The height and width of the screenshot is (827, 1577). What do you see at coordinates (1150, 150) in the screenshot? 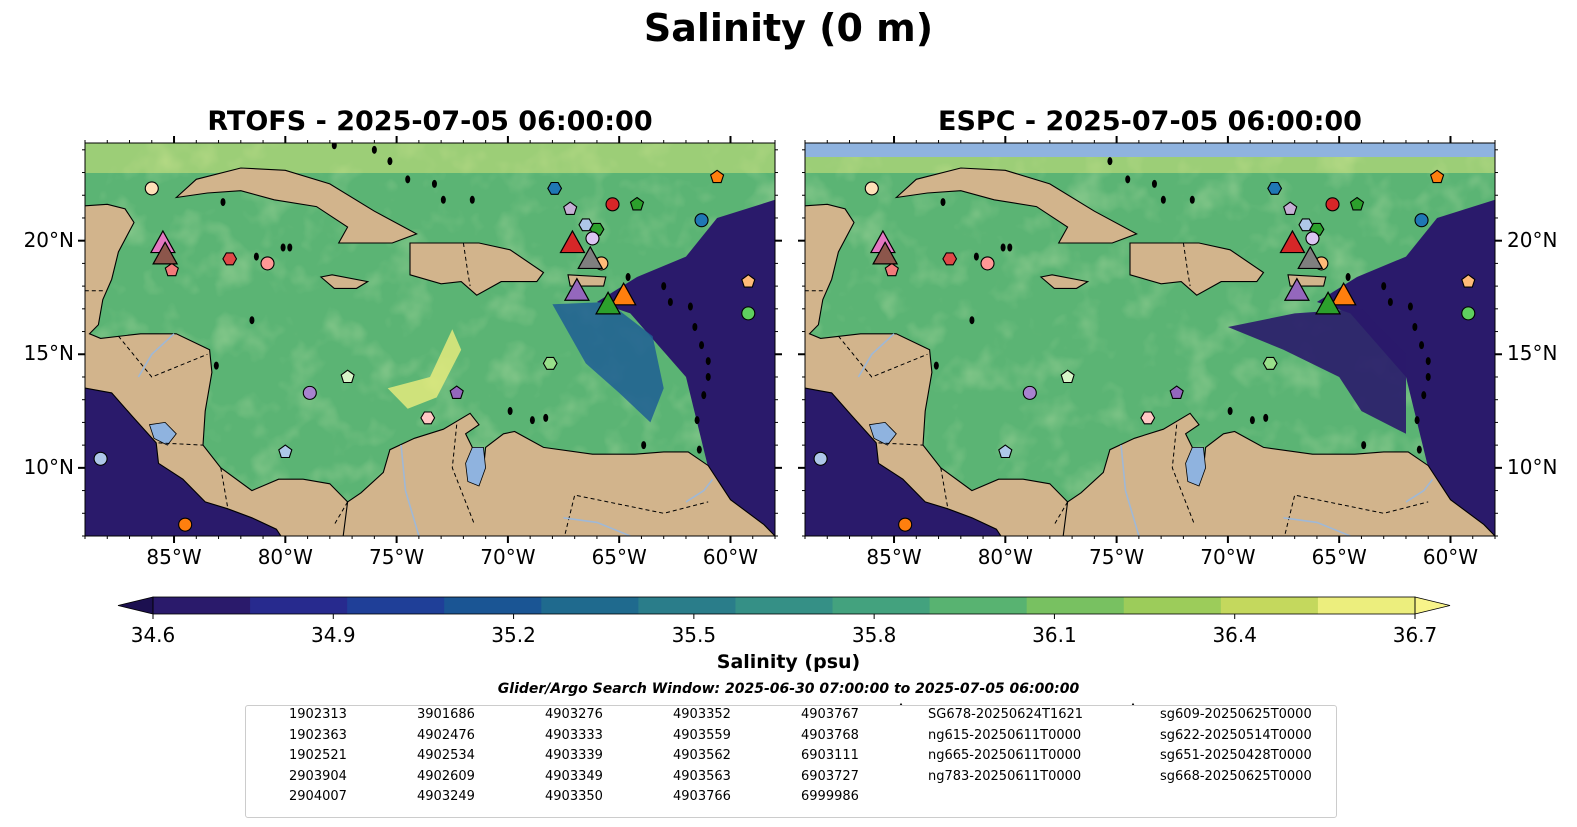
I see `no-data-band` at bounding box center [1150, 150].